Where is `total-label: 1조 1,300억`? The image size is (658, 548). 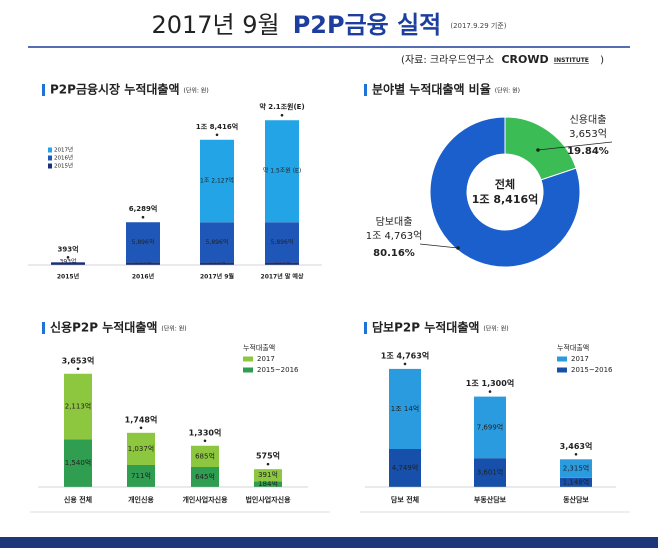 total-label: 1조 1,300억 is located at coordinates (490, 383).